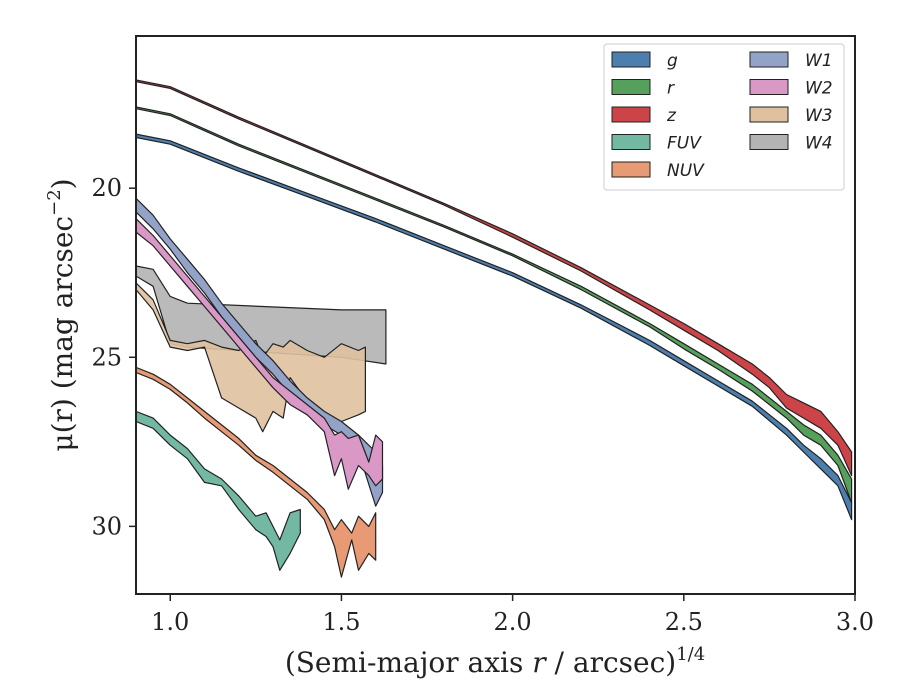  What do you see at coordinates (218, 490) in the screenshot?
I see `series-area-FUV` at bounding box center [218, 490].